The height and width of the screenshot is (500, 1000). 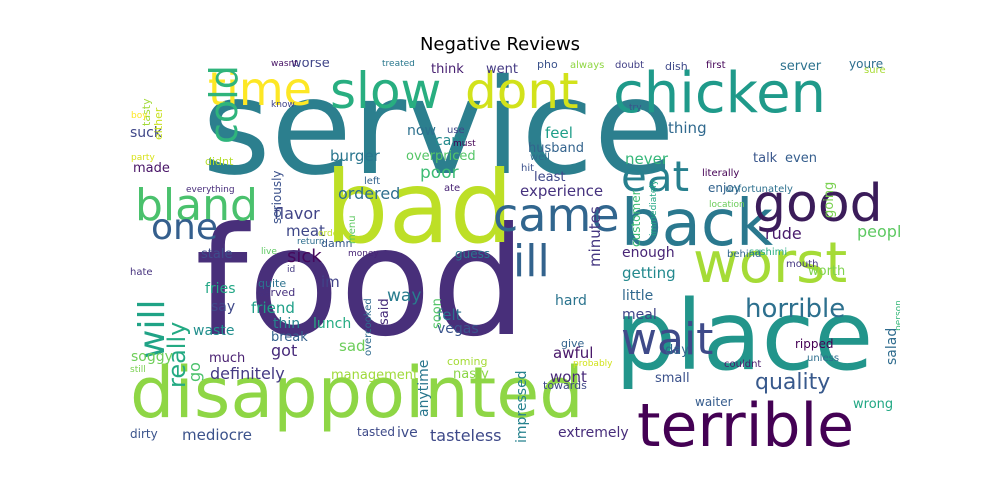 What do you see at coordinates (595, 236) in the screenshot?
I see `word-minutes: minutes` at bounding box center [595, 236].